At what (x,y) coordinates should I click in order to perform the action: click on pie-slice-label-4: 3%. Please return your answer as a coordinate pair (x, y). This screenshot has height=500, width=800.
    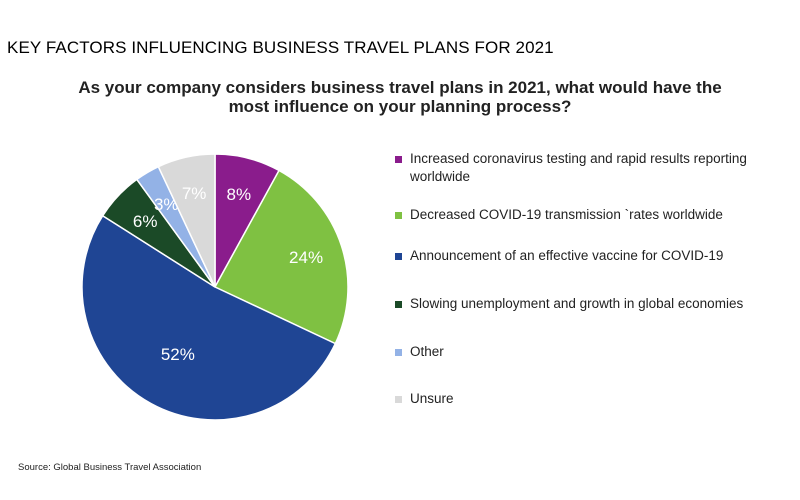
    Looking at the image, I should click on (166, 204).